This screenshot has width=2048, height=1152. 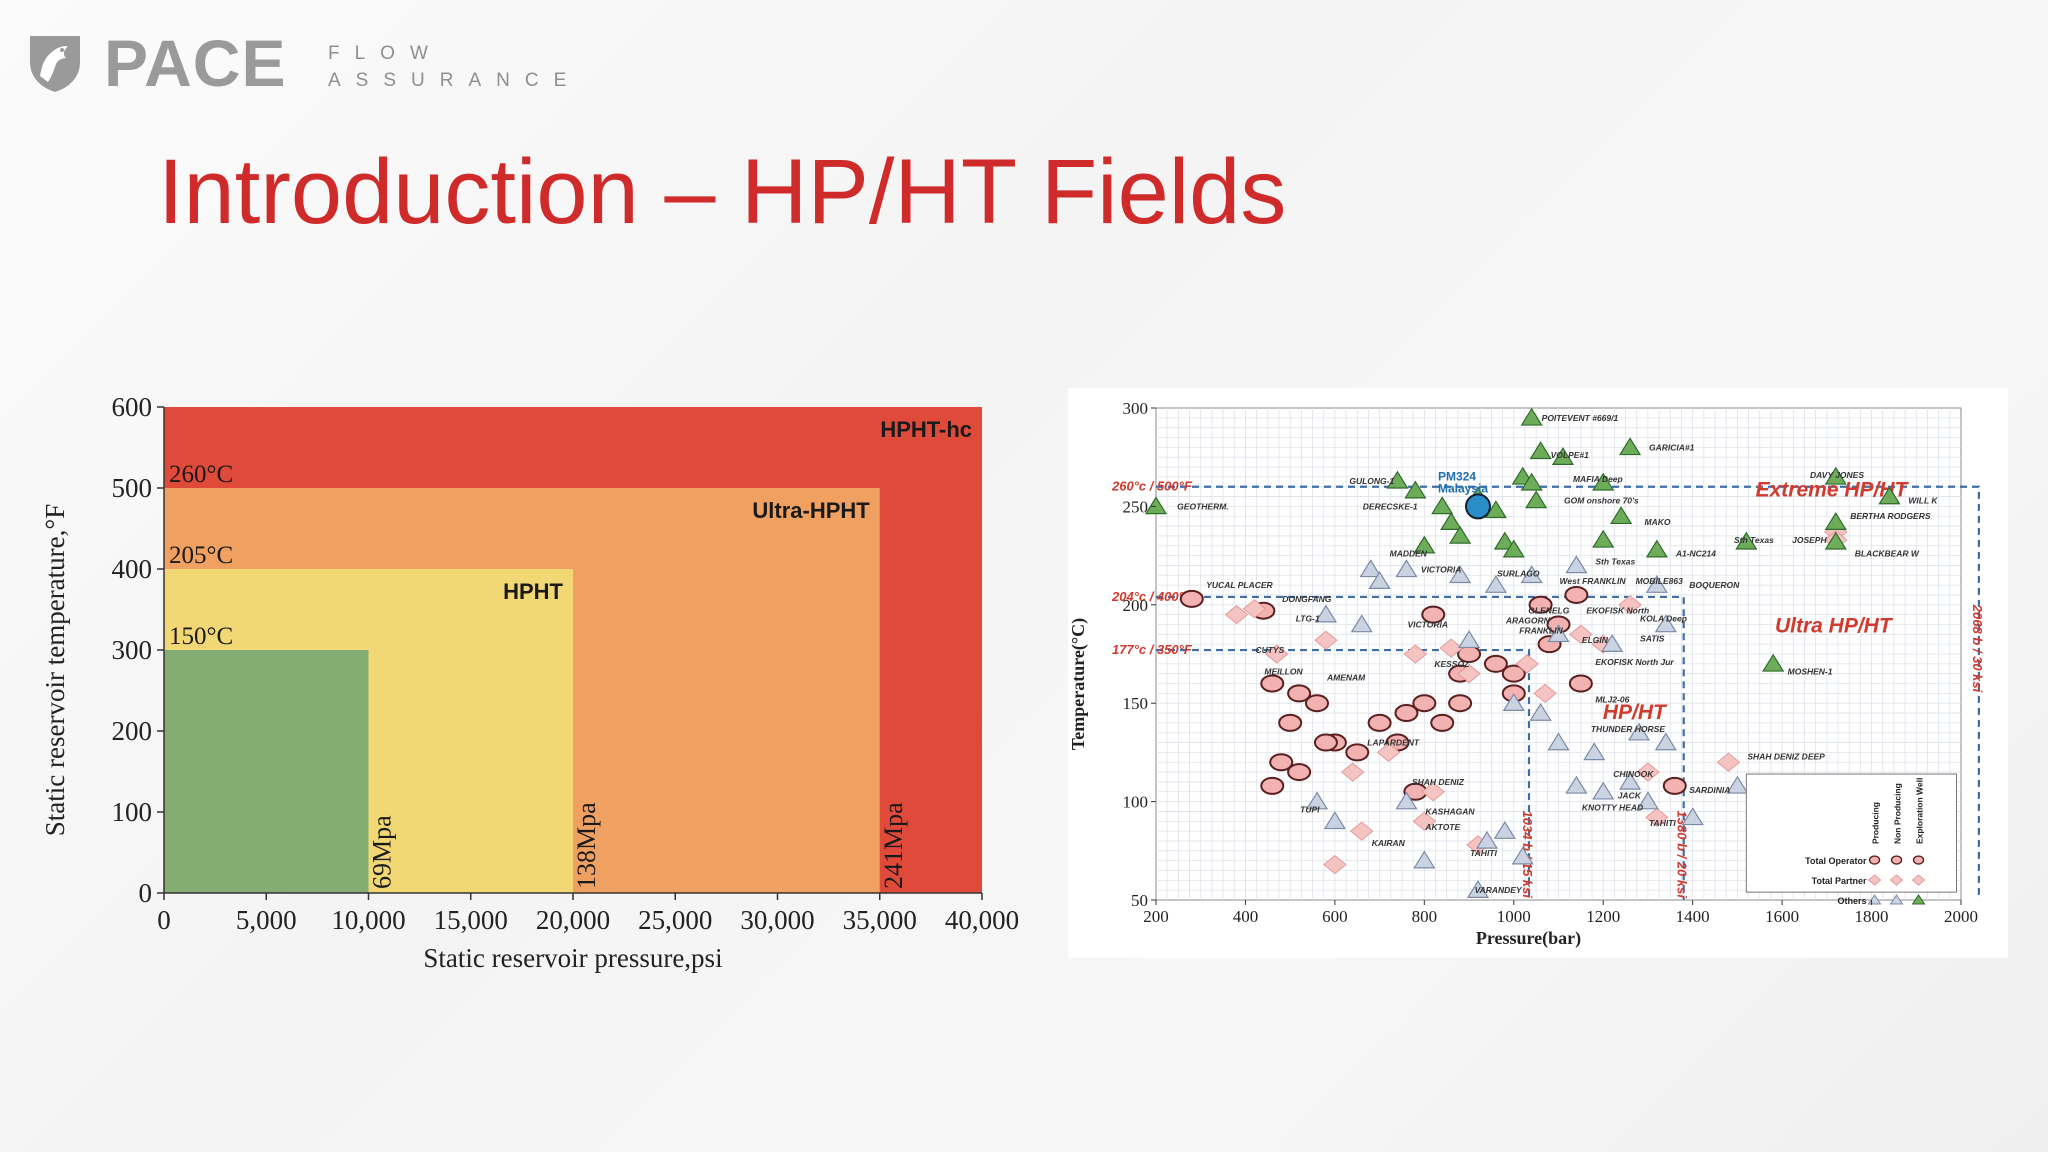 What do you see at coordinates (1452, 664) in the screenshot?
I see `field-name-annotation: KESSOZ` at bounding box center [1452, 664].